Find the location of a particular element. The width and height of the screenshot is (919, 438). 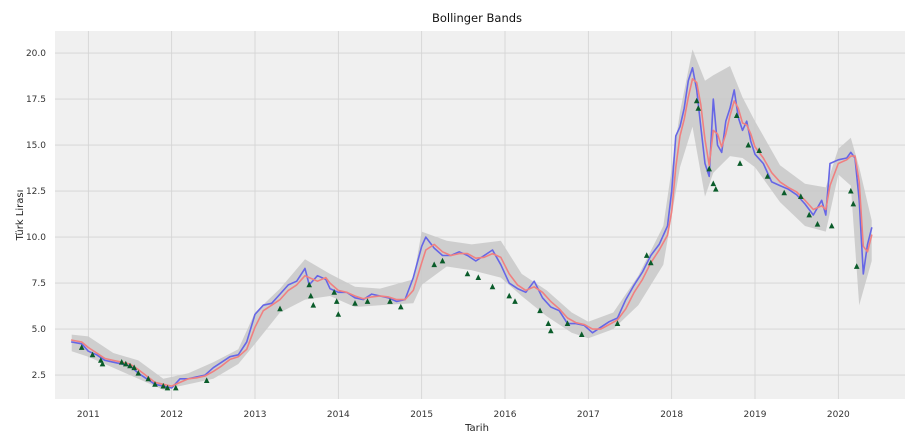

y-tick-label: 20.0 is located at coordinates (36, 54).